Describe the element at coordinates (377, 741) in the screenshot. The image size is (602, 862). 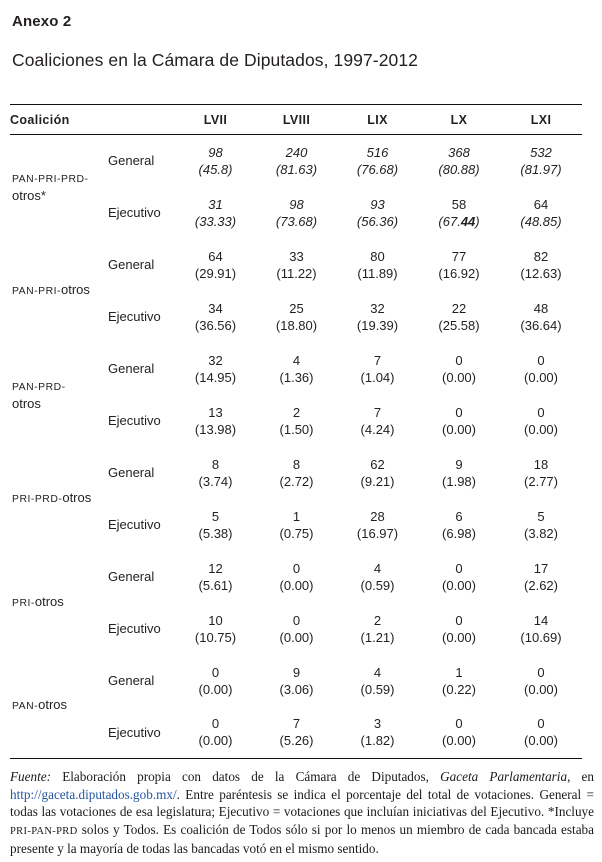
I see `vote-percentage: (1.82)` at that location.